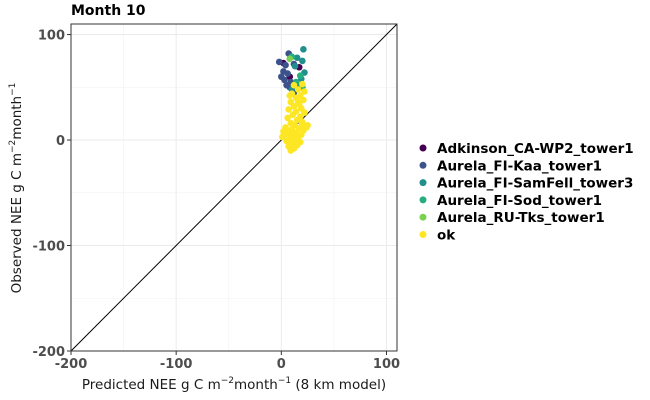 The height and width of the screenshot is (400, 650). Describe the element at coordinates (386, 364) in the screenshot. I see `x-tick-label: 100` at that location.